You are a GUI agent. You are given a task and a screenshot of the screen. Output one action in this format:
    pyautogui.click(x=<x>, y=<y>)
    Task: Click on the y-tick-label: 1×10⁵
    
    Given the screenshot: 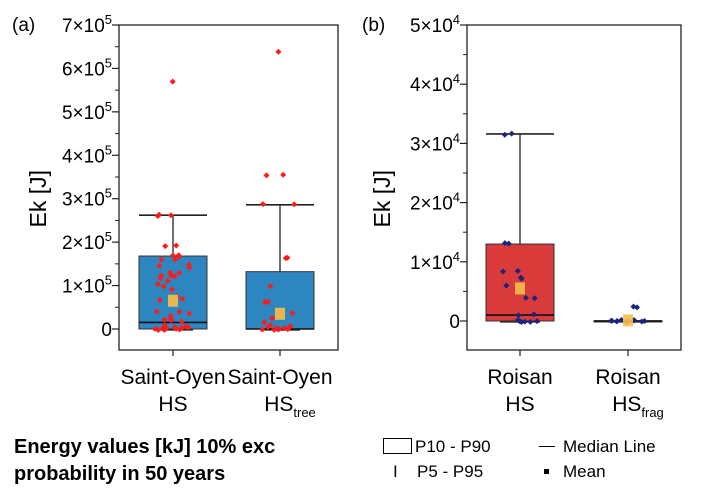 What is the action you would take?
    pyautogui.click(x=87, y=285)
    